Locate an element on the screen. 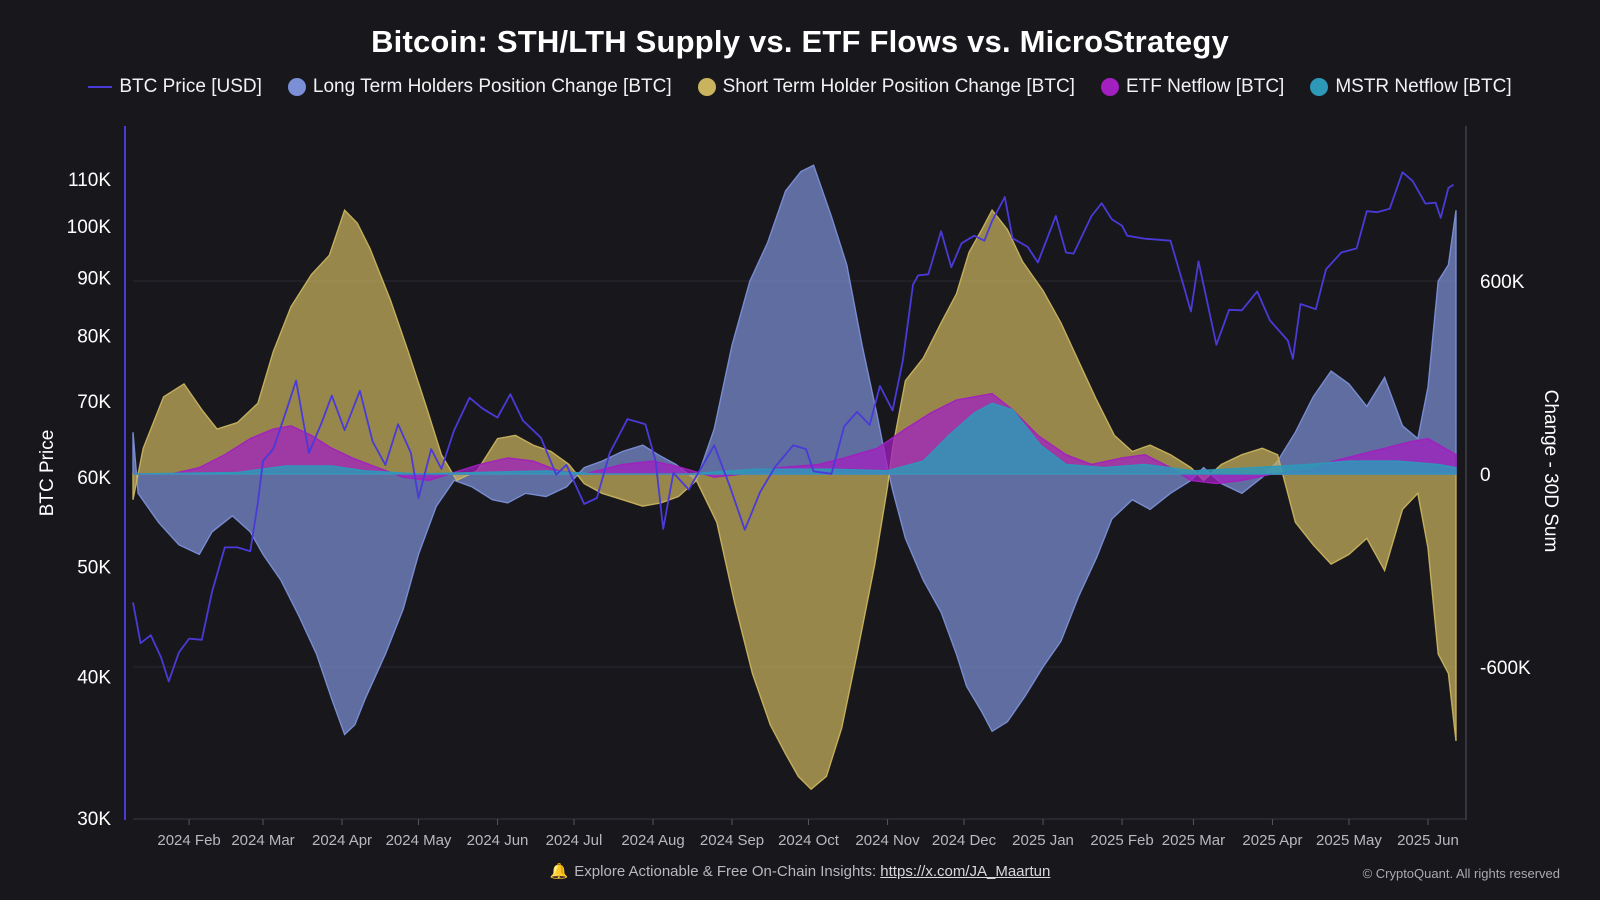 Image resolution: width=1600 pixels, height=900 pixels. y-right-tick-label: -600K is located at coordinates (1505, 668).